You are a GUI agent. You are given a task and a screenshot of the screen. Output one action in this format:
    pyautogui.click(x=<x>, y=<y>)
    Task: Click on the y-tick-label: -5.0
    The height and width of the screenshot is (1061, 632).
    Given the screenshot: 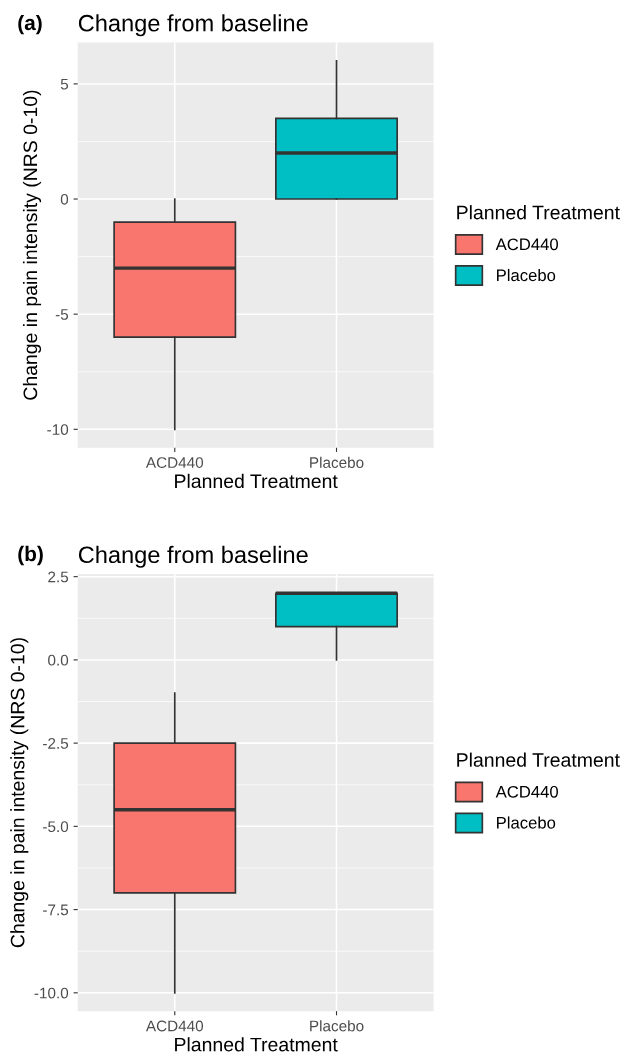 What is the action you would take?
    pyautogui.click(x=56, y=827)
    